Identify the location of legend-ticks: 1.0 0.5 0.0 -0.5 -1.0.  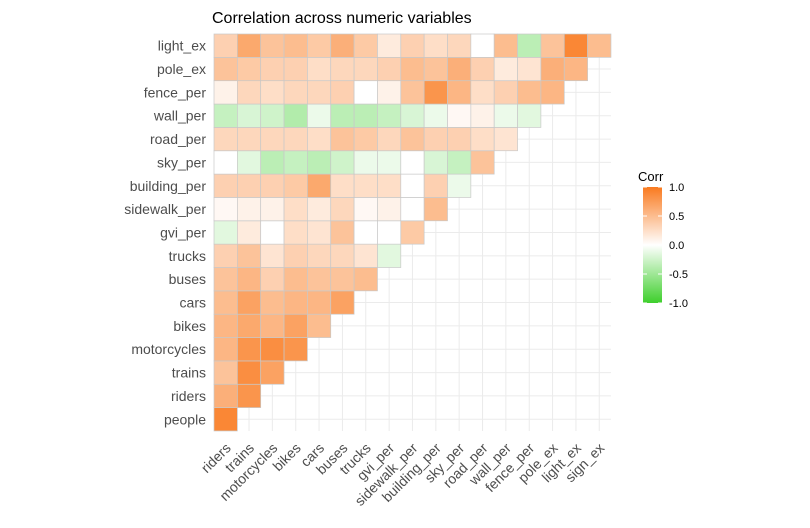
(665, 246).